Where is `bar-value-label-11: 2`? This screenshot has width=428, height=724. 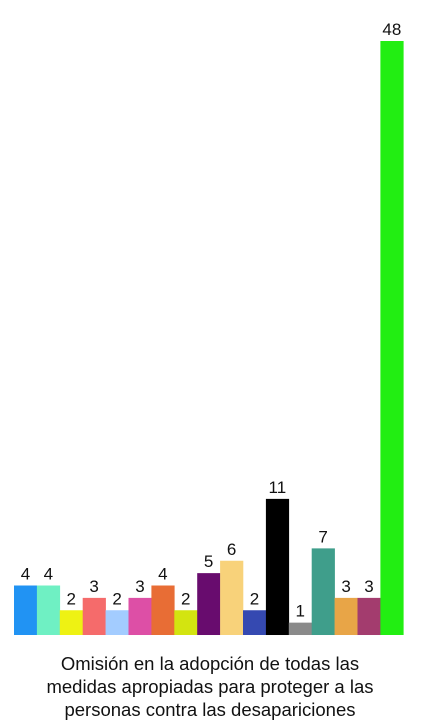
bar-value-label-11: 2 is located at coordinates (254, 598).